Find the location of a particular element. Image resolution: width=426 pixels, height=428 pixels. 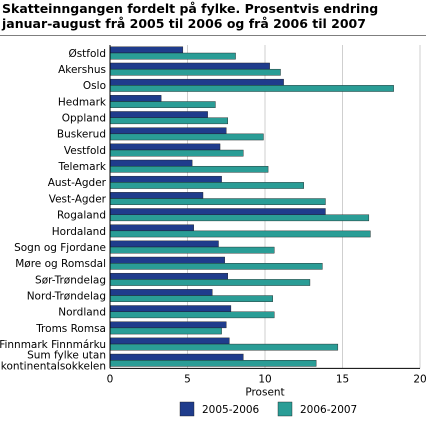

legend-label: 2006-2007 is located at coordinates (328, 410).